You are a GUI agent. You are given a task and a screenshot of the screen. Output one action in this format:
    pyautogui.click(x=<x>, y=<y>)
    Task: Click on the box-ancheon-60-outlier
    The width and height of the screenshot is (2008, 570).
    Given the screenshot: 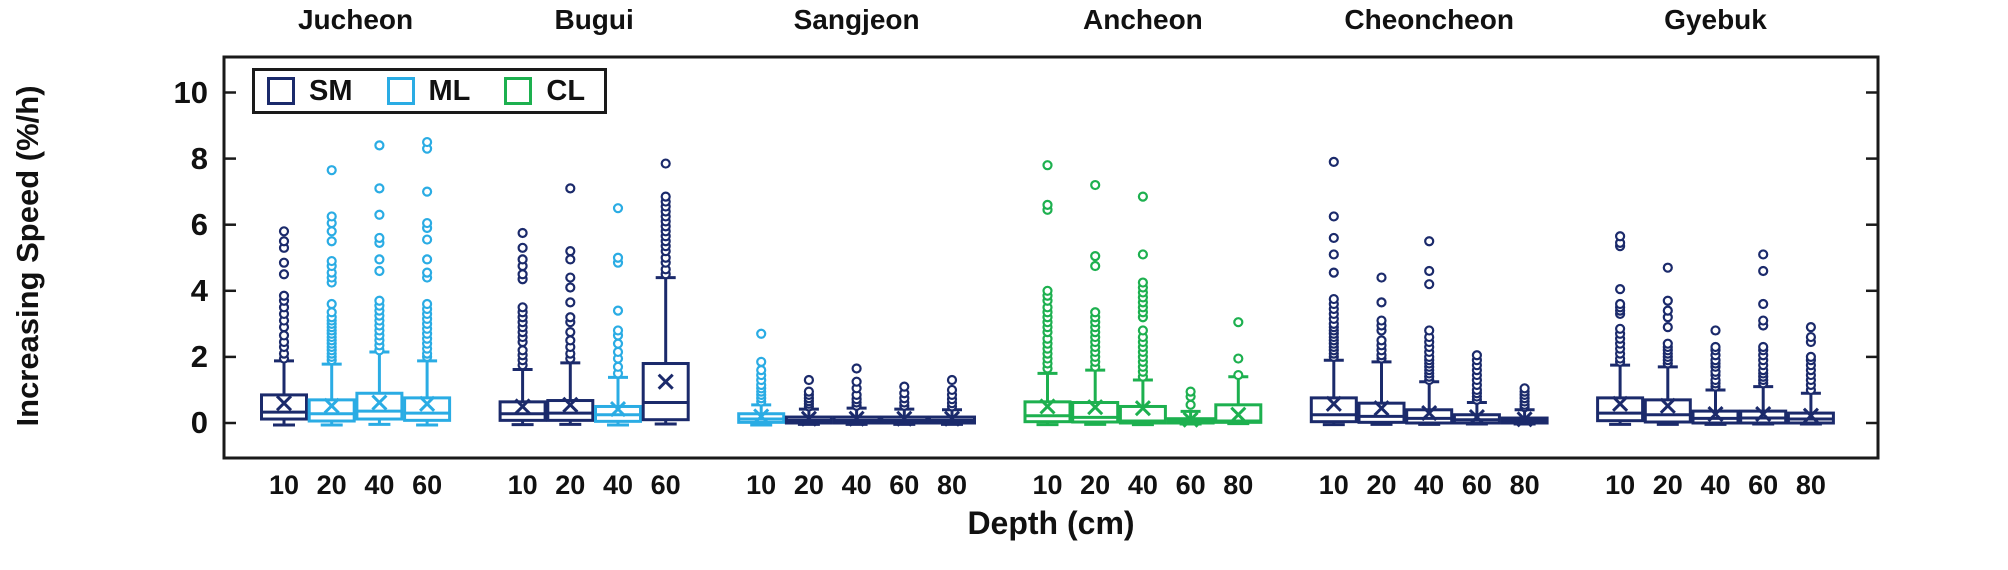 What is the action you would take?
    pyautogui.click(x=1190, y=404)
    